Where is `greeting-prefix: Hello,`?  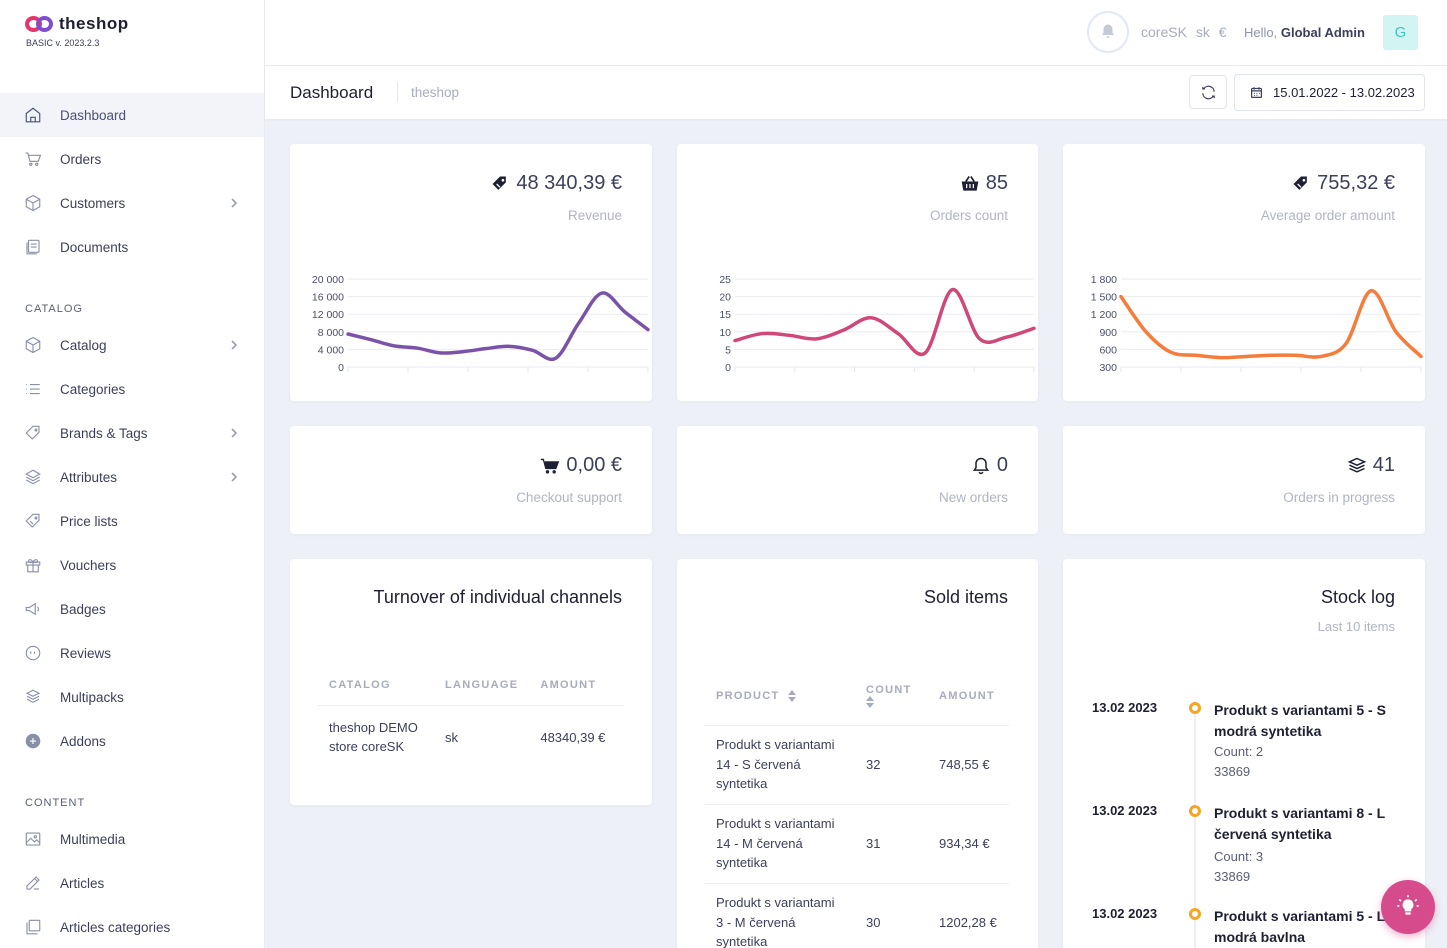 greeting-prefix: Hello, is located at coordinates (1261, 32).